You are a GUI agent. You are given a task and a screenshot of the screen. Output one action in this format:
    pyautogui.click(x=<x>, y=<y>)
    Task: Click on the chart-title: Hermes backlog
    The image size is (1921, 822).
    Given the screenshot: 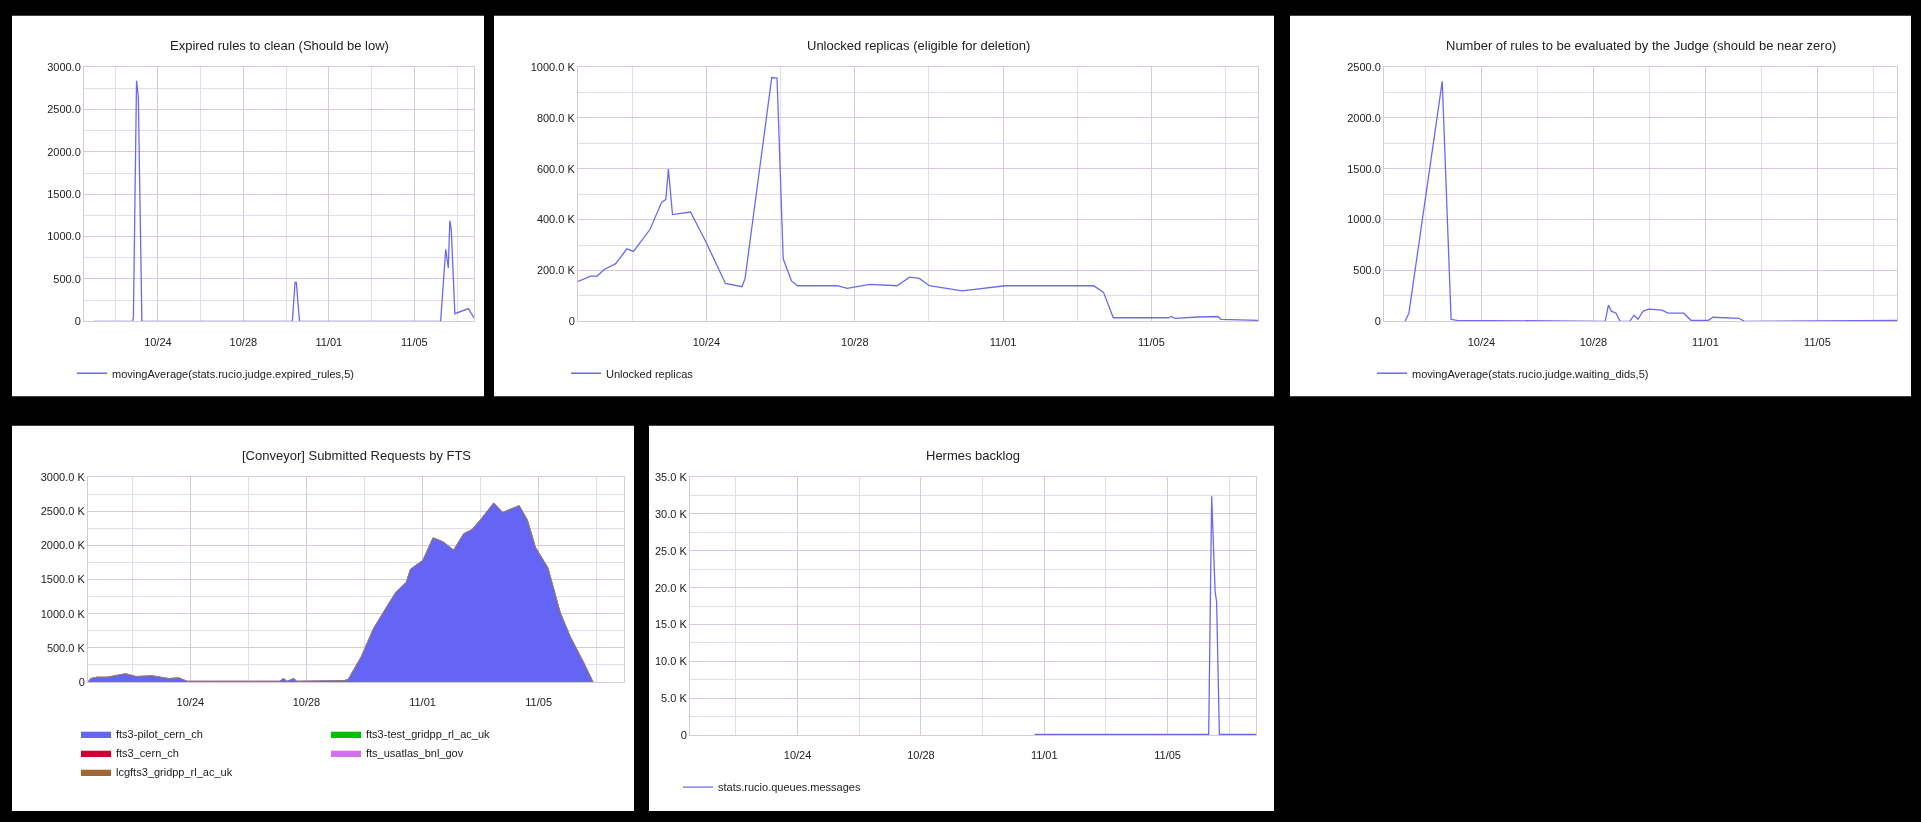 What is the action you would take?
    pyautogui.click(x=973, y=455)
    